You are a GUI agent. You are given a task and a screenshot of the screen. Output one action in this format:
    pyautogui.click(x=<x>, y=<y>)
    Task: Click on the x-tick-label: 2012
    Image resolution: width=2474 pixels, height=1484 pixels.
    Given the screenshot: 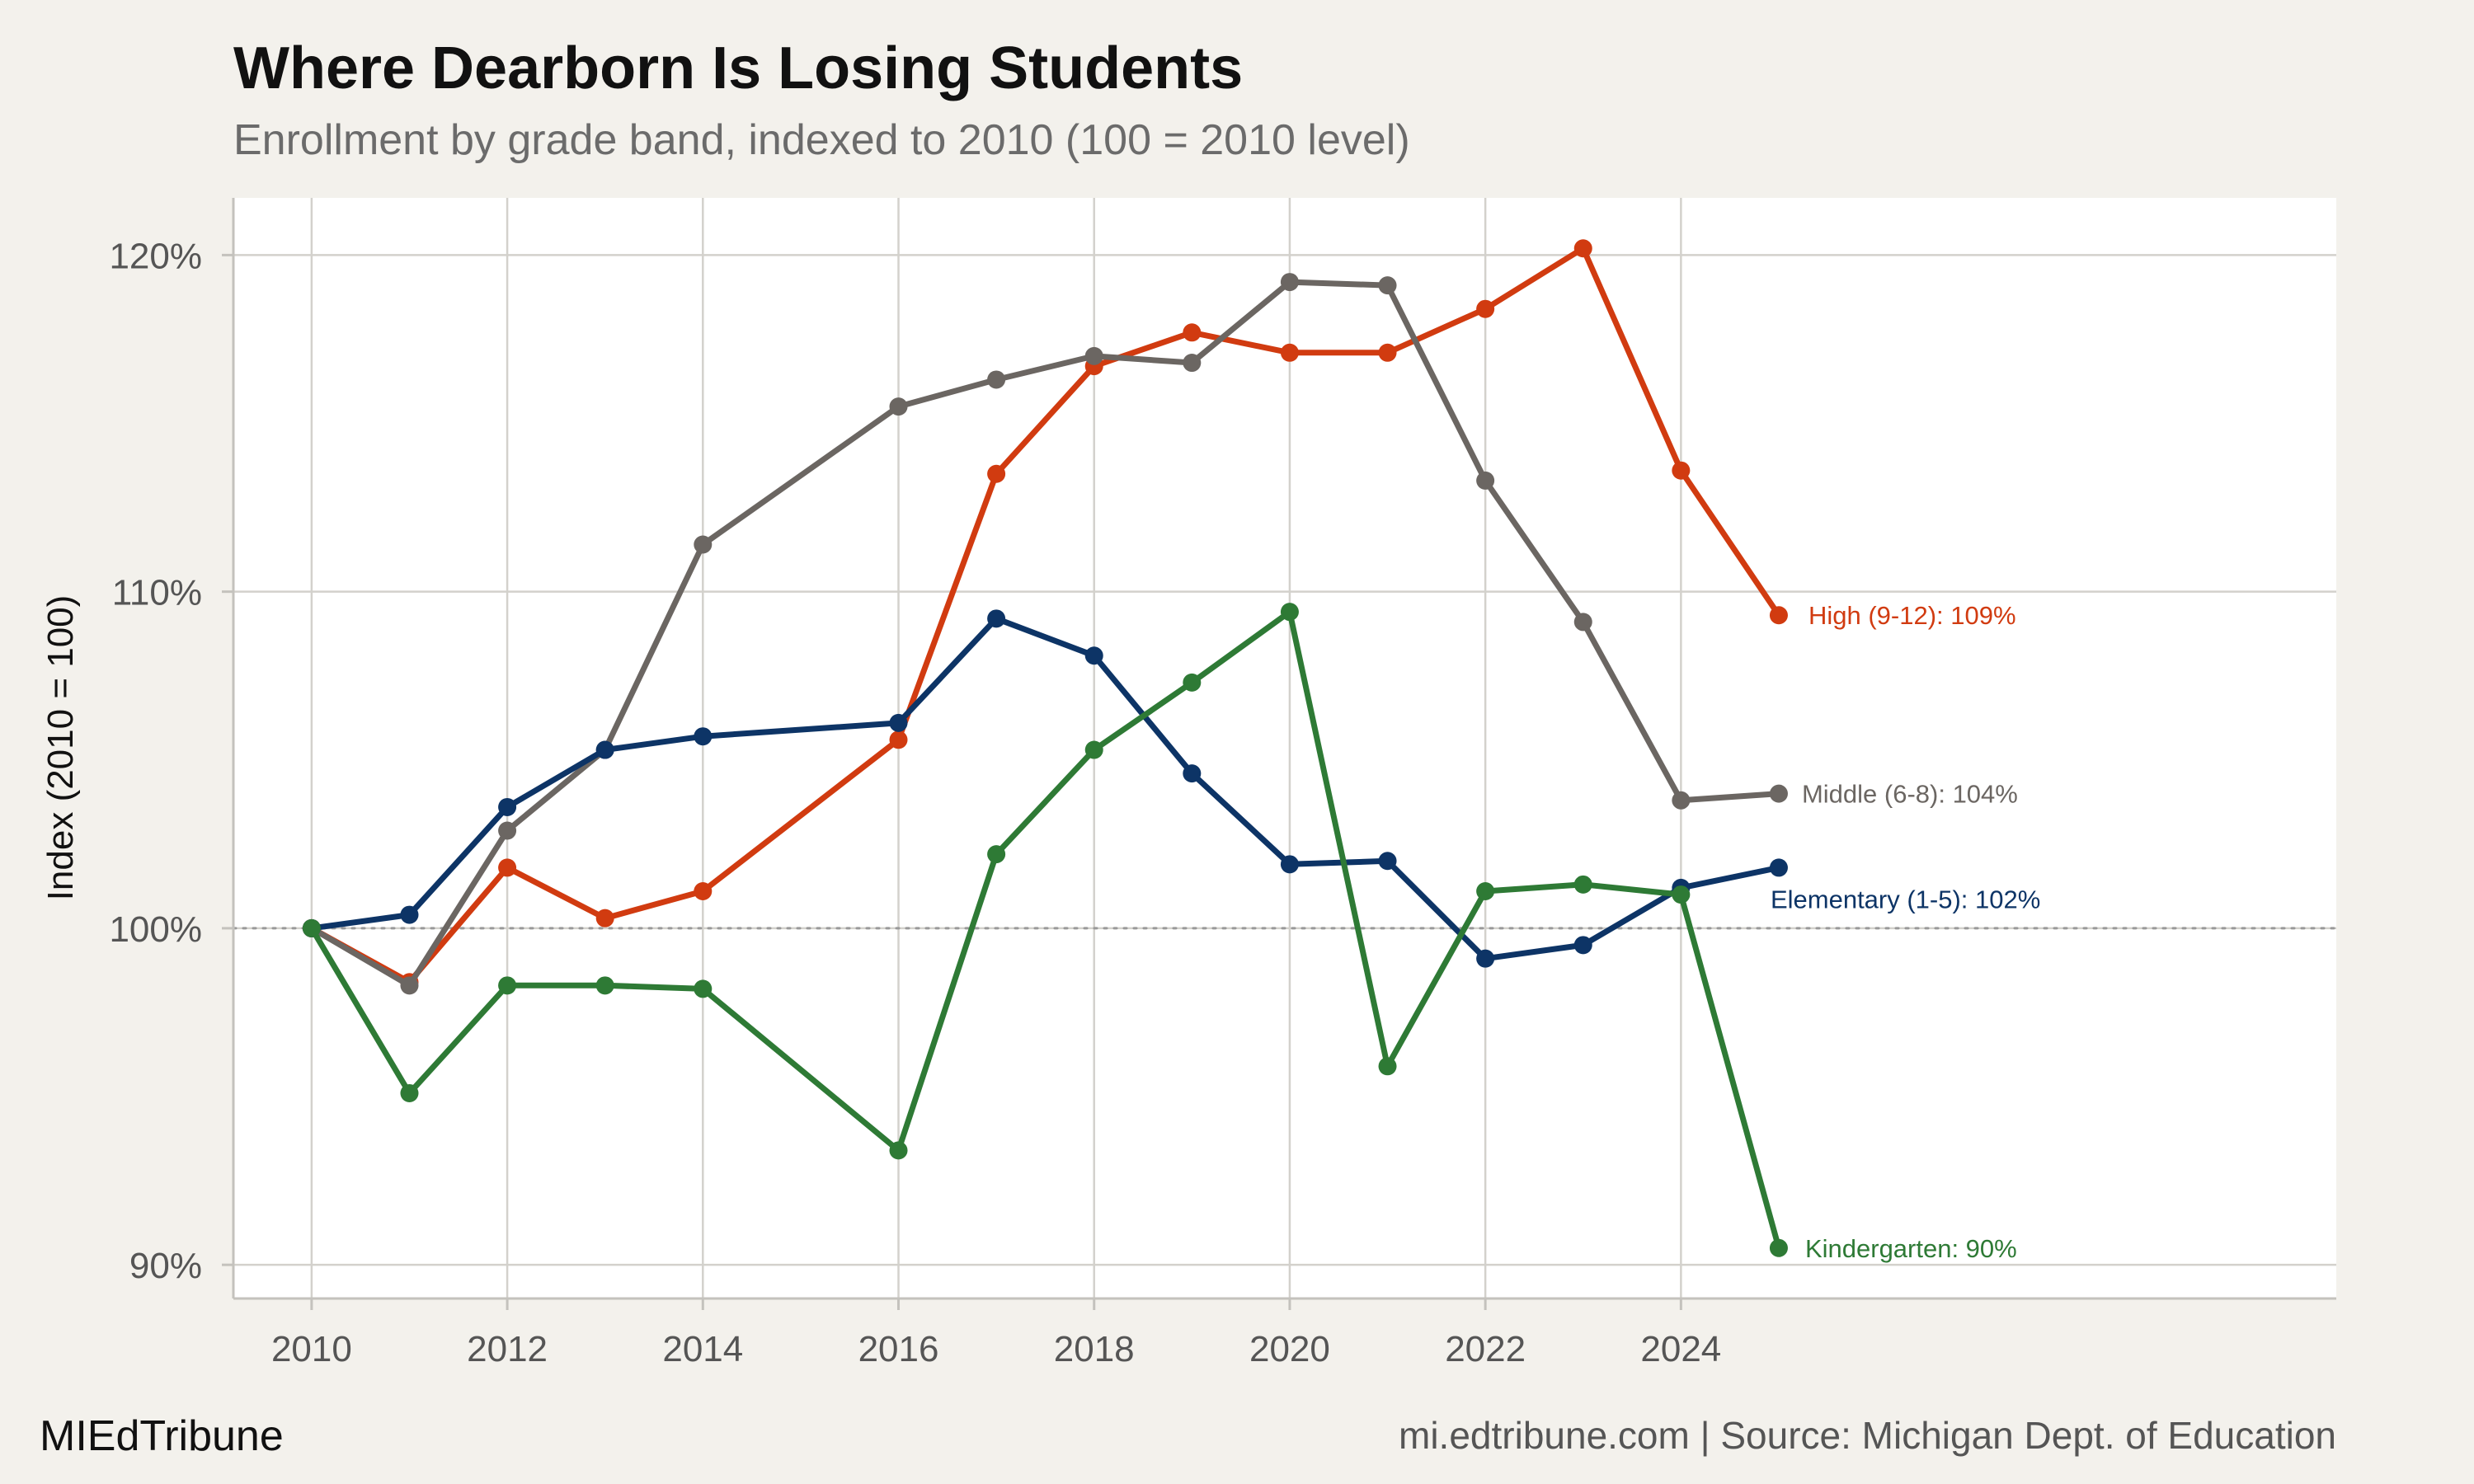 What is the action you would take?
    pyautogui.click(x=507, y=1349)
    